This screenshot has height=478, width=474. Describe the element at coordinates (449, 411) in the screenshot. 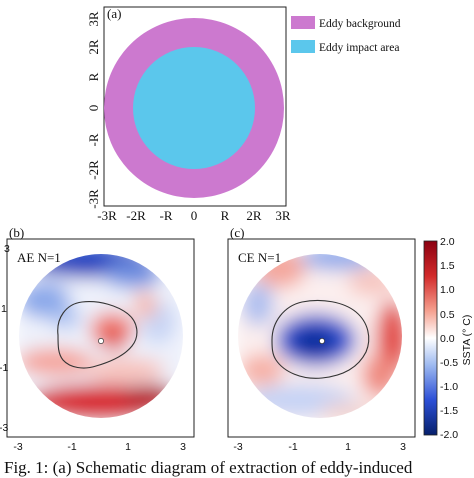

I see `colorbar-tick-label: -1.5` at that location.